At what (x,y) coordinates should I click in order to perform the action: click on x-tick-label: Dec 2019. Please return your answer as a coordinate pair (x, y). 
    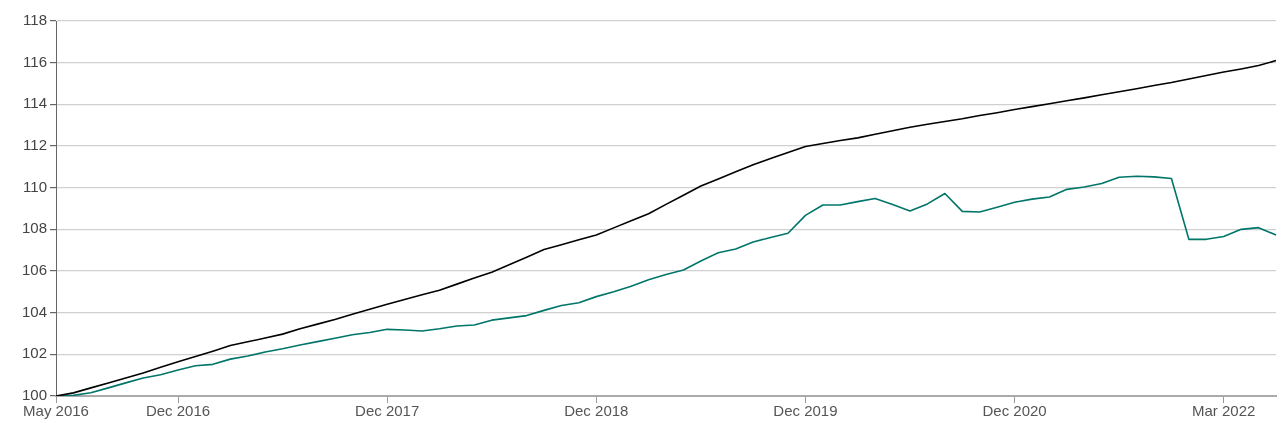
    Looking at the image, I should click on (805, 411).